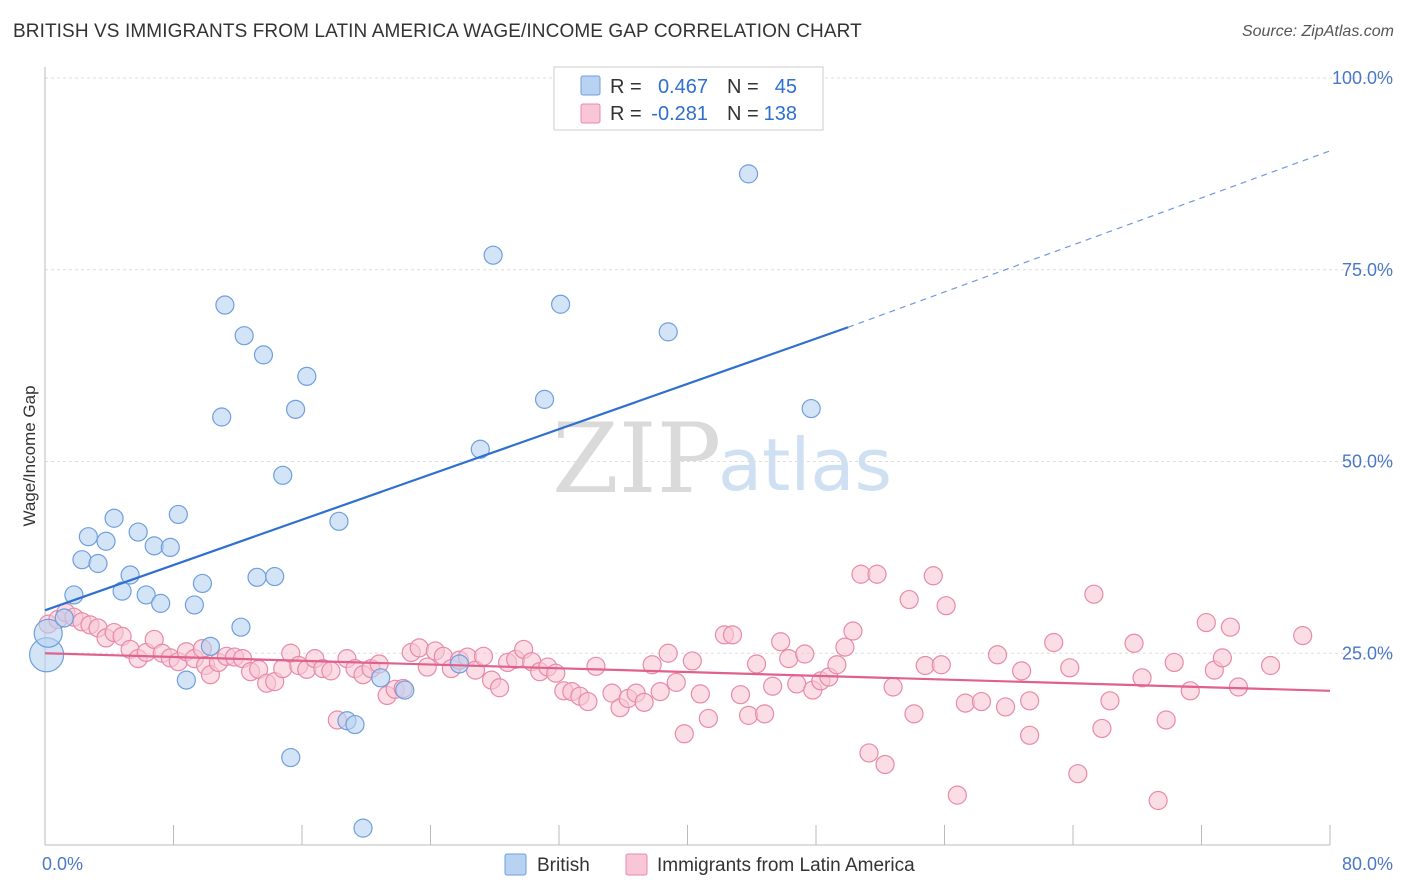 This screenshot has height=892, width=1406. Describe the element at coordinates (29, 455) in the screenshot. I see `y-axis-label: Wage/Income Gap` at that location.